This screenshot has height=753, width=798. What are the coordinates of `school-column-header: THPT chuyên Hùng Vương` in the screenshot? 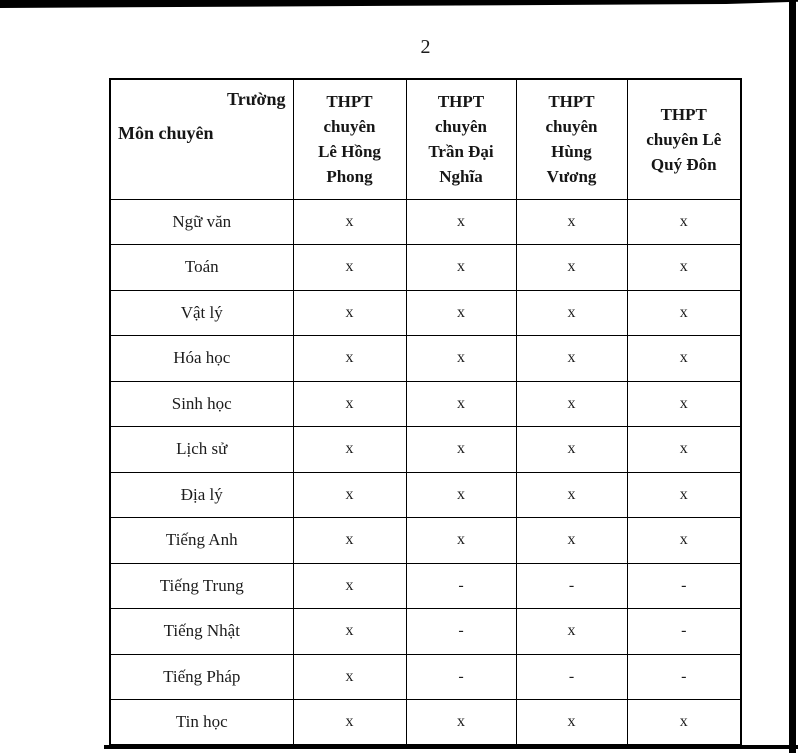 It's located at (571, 139).